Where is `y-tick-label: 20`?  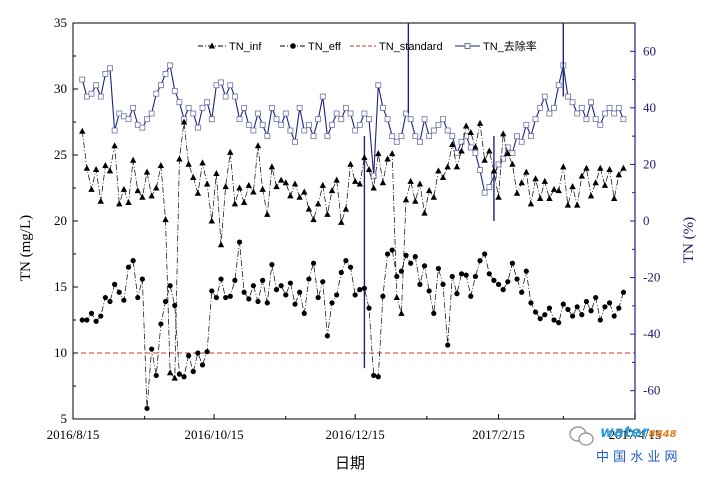
y-tick-label: 20 is located at coordinates (60, 220).